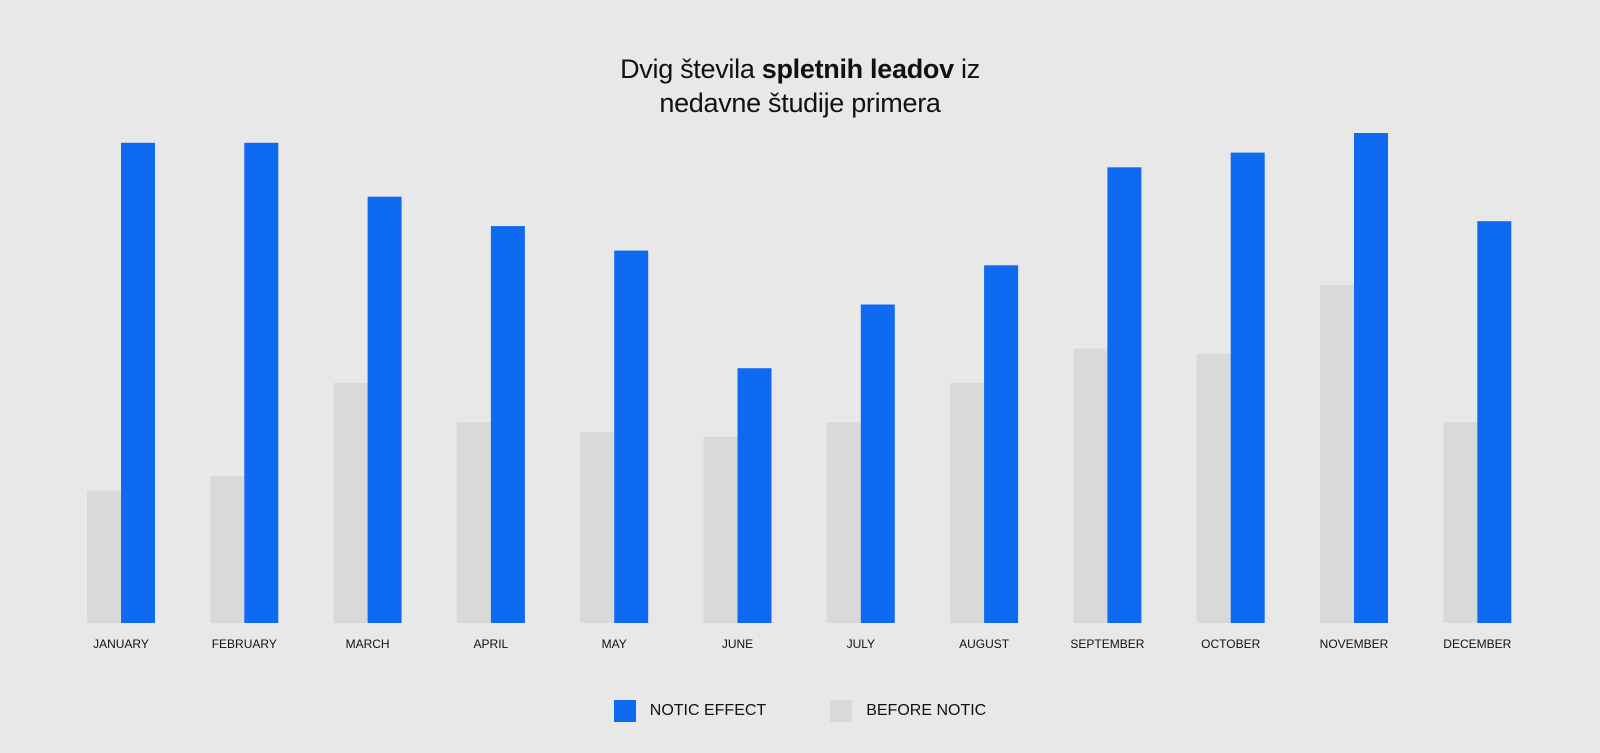 The height and width of the screenshot is (753, 1600). Describe the element at coordinates (597, 527) in the screenshot. I see `bar-before-notic-may` at that location.